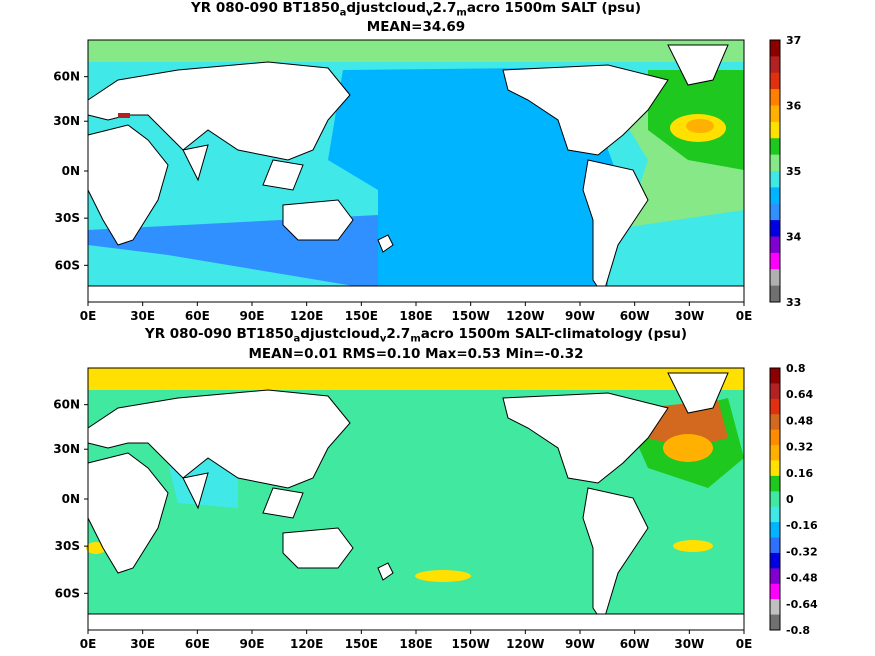 This screenshot has width=875, height=656. Describe the element at coordinates (796, 368) in the screenshot. I see `colorbar-label: 0.8` at that location.